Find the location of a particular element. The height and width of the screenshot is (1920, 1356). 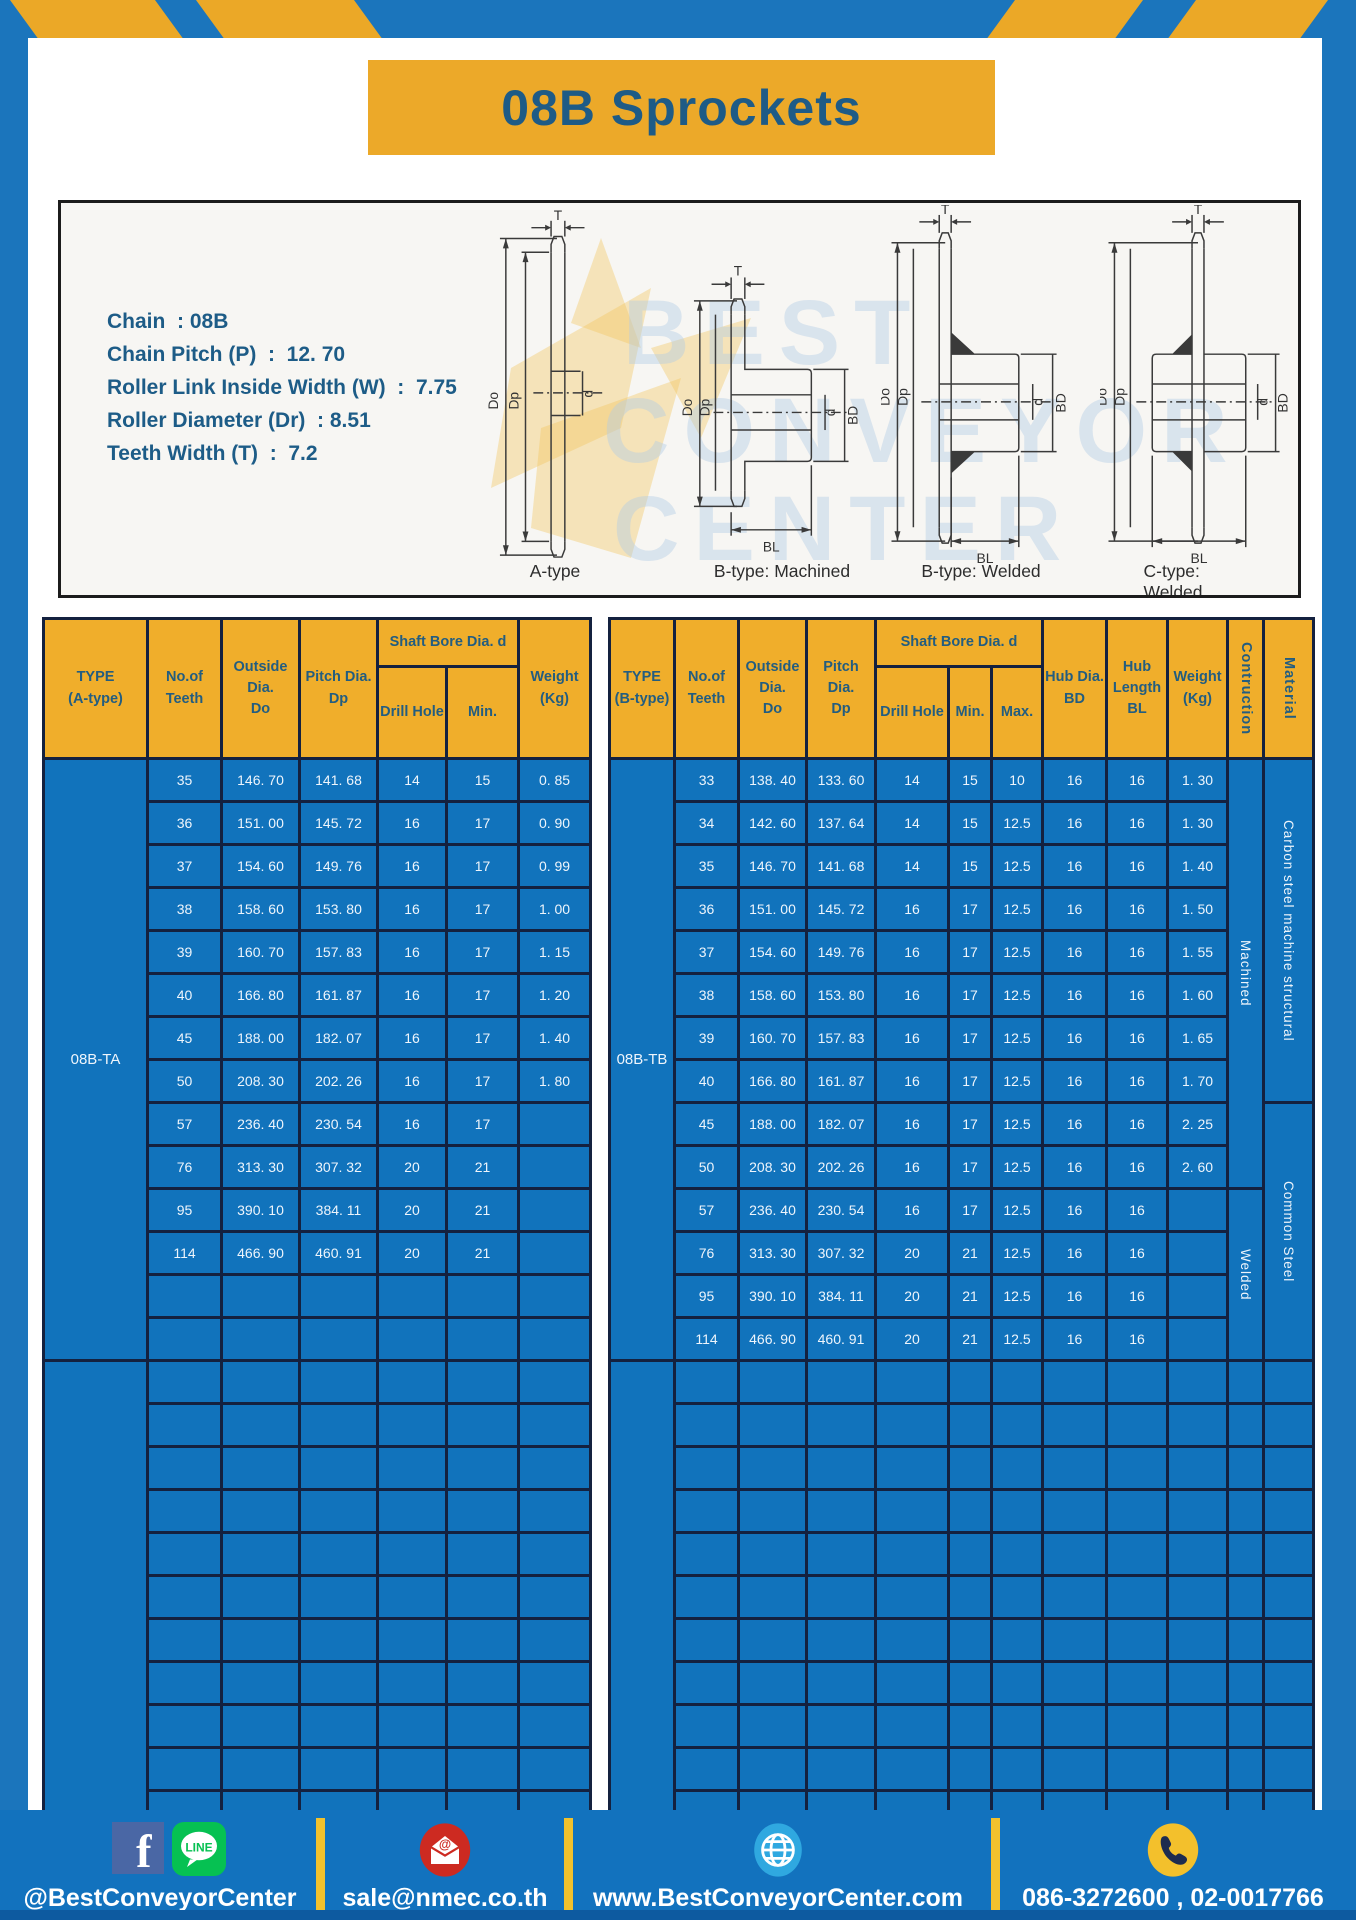

watermark-text: CENTER is located at coordinates (844, 529).